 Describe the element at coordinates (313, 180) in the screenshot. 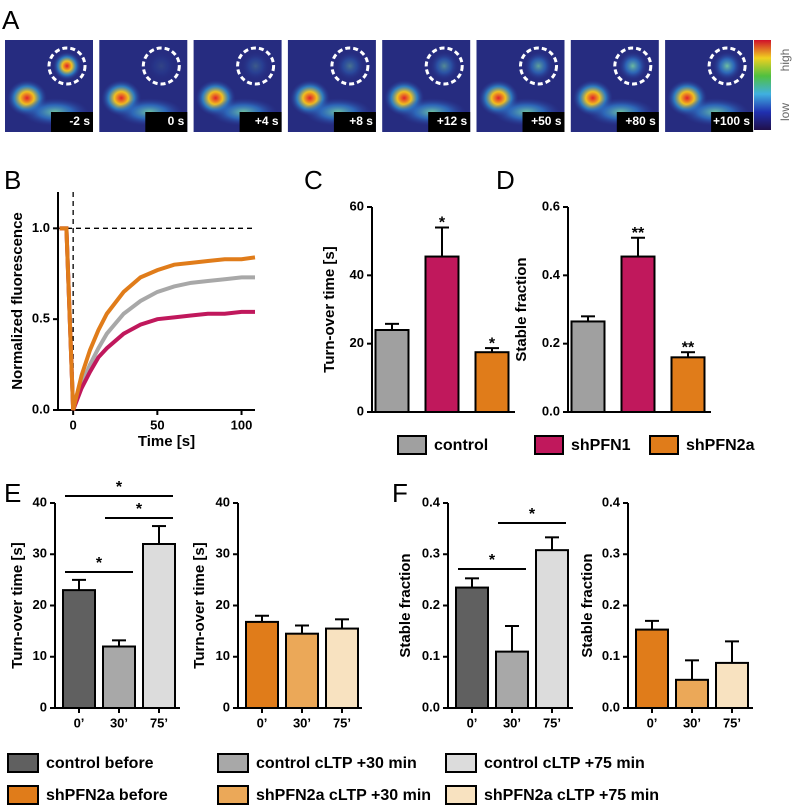

I see `panel-label: C` at that location.